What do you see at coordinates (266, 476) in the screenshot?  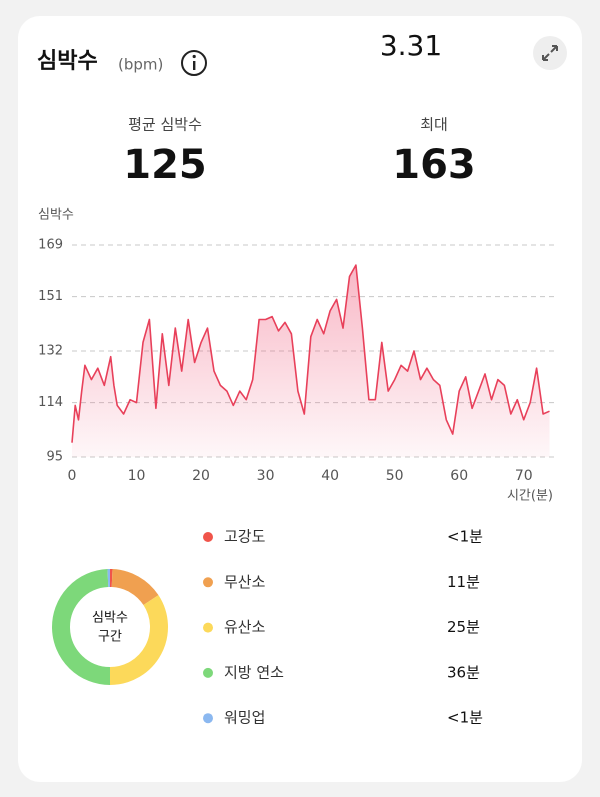 I see `x-tick-label: 30` at bounding box center [266, 476].